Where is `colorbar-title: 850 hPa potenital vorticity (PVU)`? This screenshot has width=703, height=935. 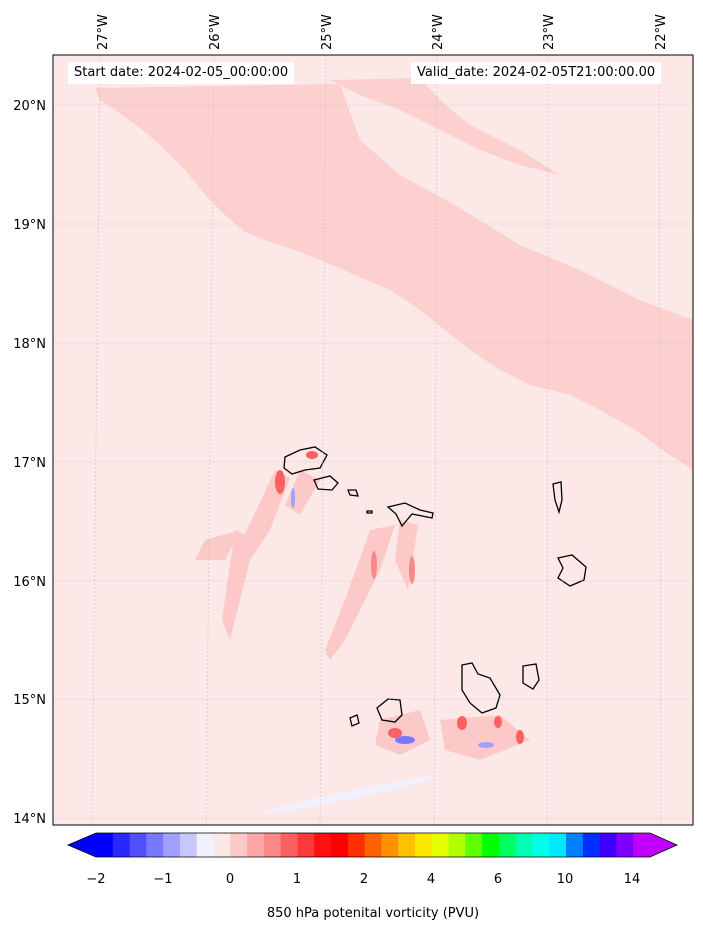 colorbar-title: 850 hPa potenital vorticity (PVU) is located at coordinates (373, 913).